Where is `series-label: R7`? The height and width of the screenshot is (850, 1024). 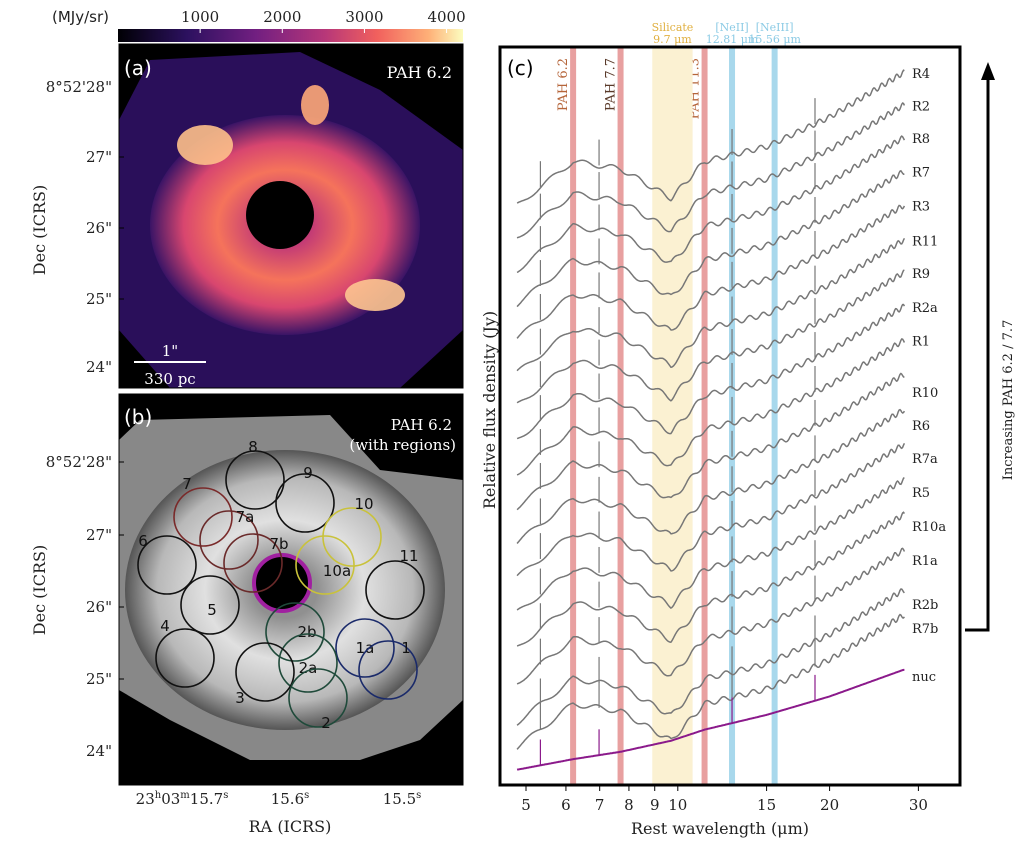
series-label: R7 is located at coordinates (921, 173).